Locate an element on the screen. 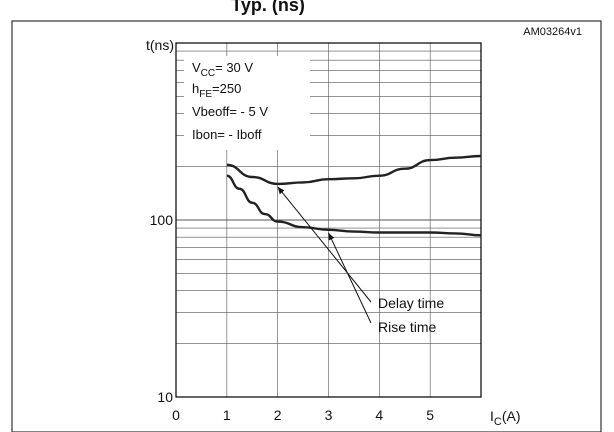  x-tick-label: 5 is located at coordinates (430, 415).